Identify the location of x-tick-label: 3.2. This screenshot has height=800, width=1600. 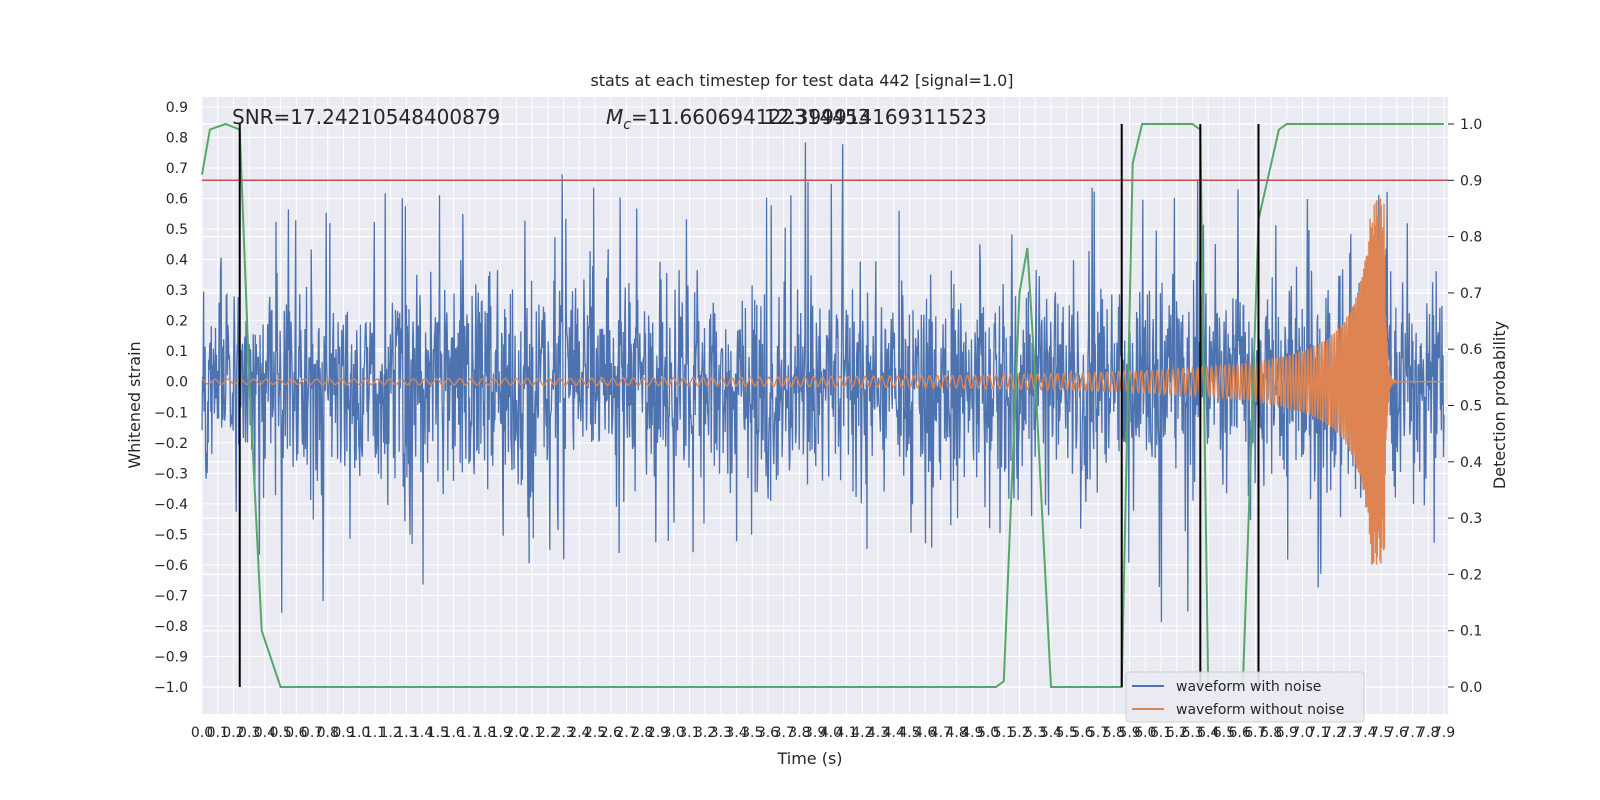
(705, 733).